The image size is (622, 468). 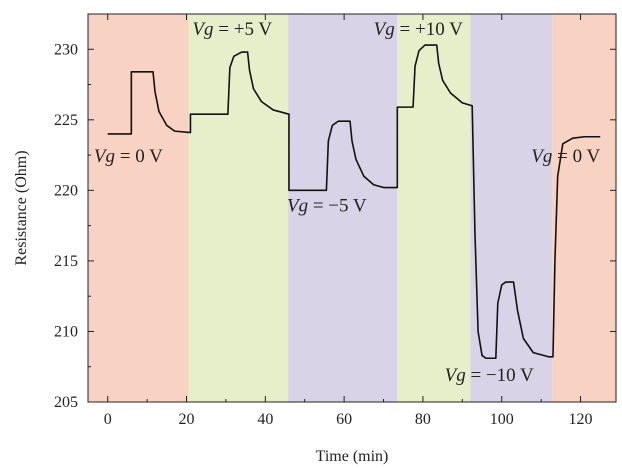 What do you see at coordinates (66, 49) in the screenshot?
I see `y-tick-label: 230` at bounding box center [66, 49].